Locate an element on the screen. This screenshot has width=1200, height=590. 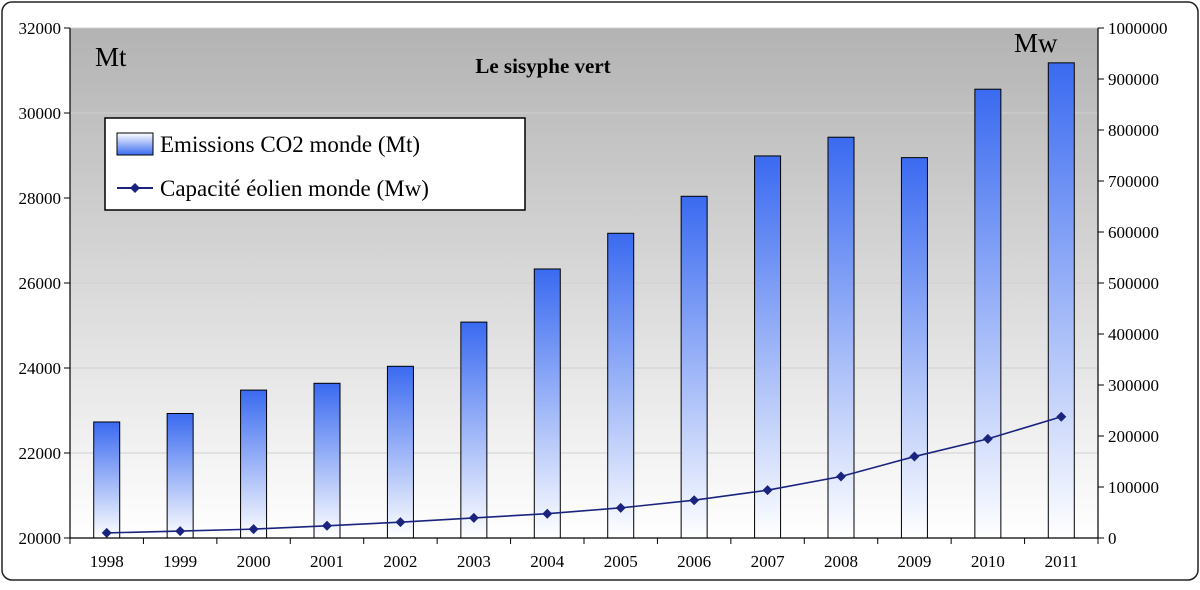
line-point-2003 is located at coordinates (473, 517).